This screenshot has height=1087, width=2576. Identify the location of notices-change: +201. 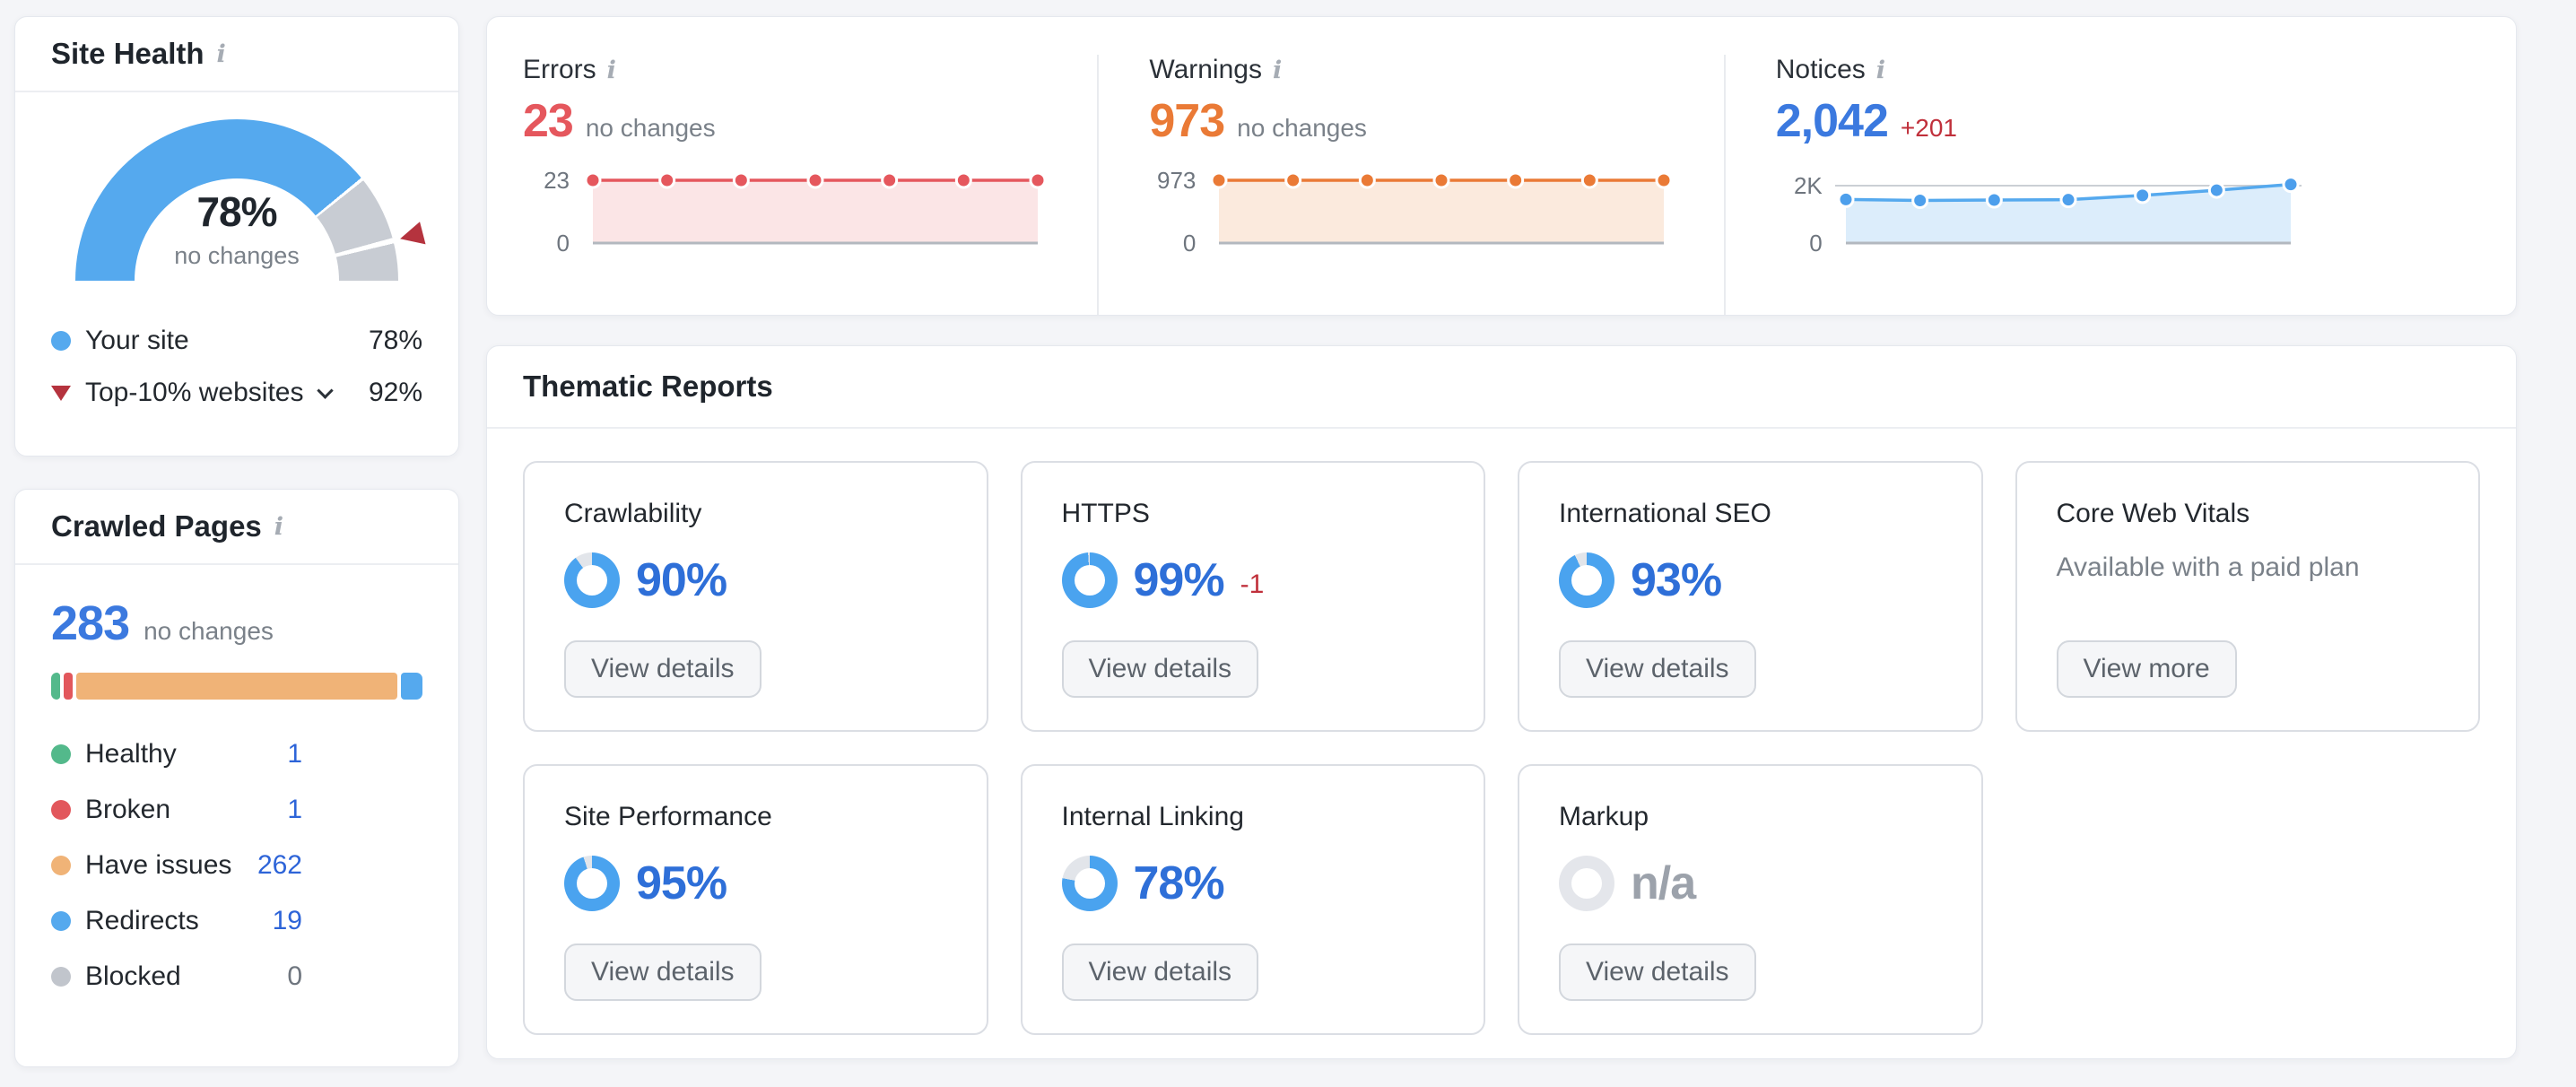
(1928, 128).